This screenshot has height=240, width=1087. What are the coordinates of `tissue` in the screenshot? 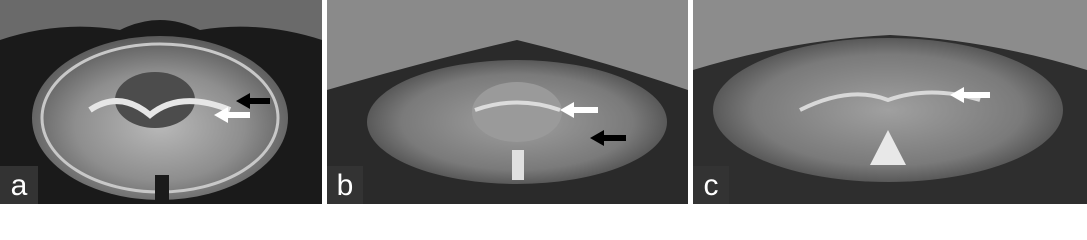 It's located at (161, 20).